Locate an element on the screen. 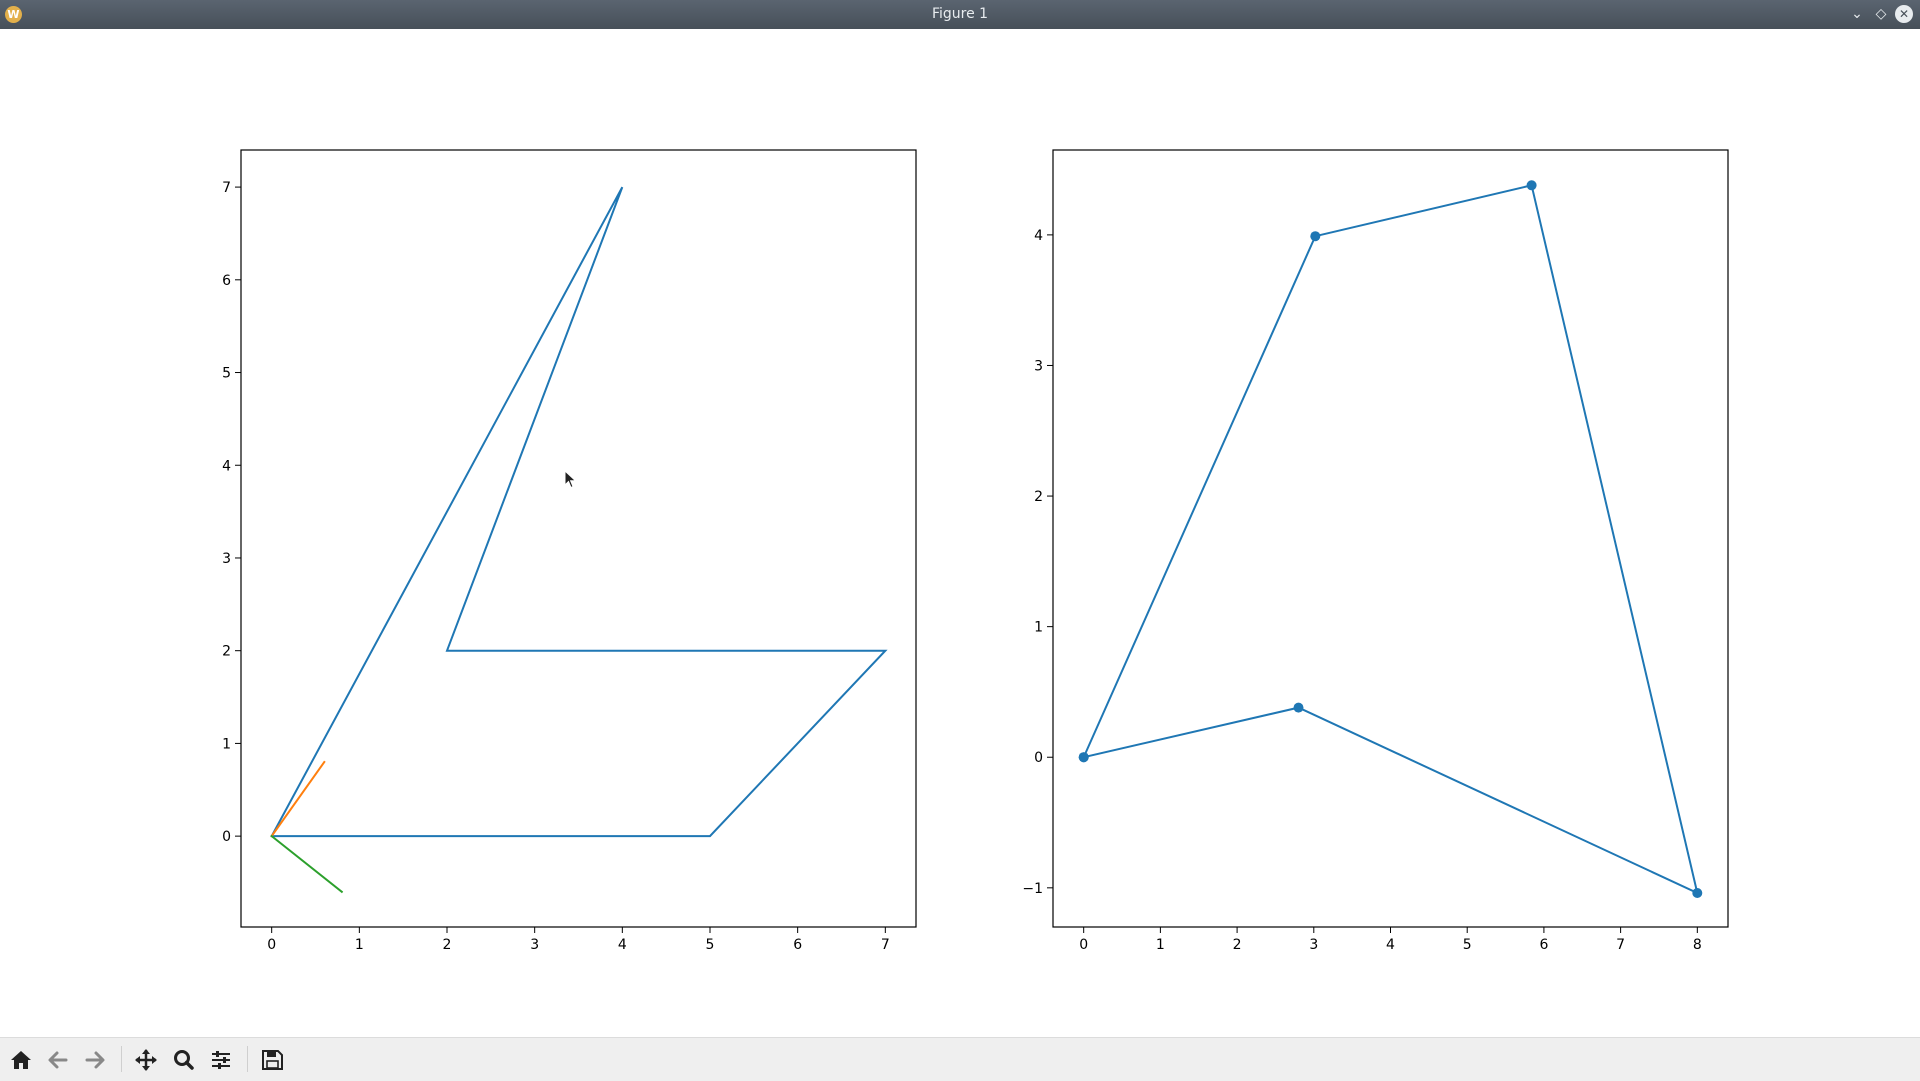 Image resolution: width=1920 pixels, height=1081 pixels. back-button is located at coordinates (58, 1060).